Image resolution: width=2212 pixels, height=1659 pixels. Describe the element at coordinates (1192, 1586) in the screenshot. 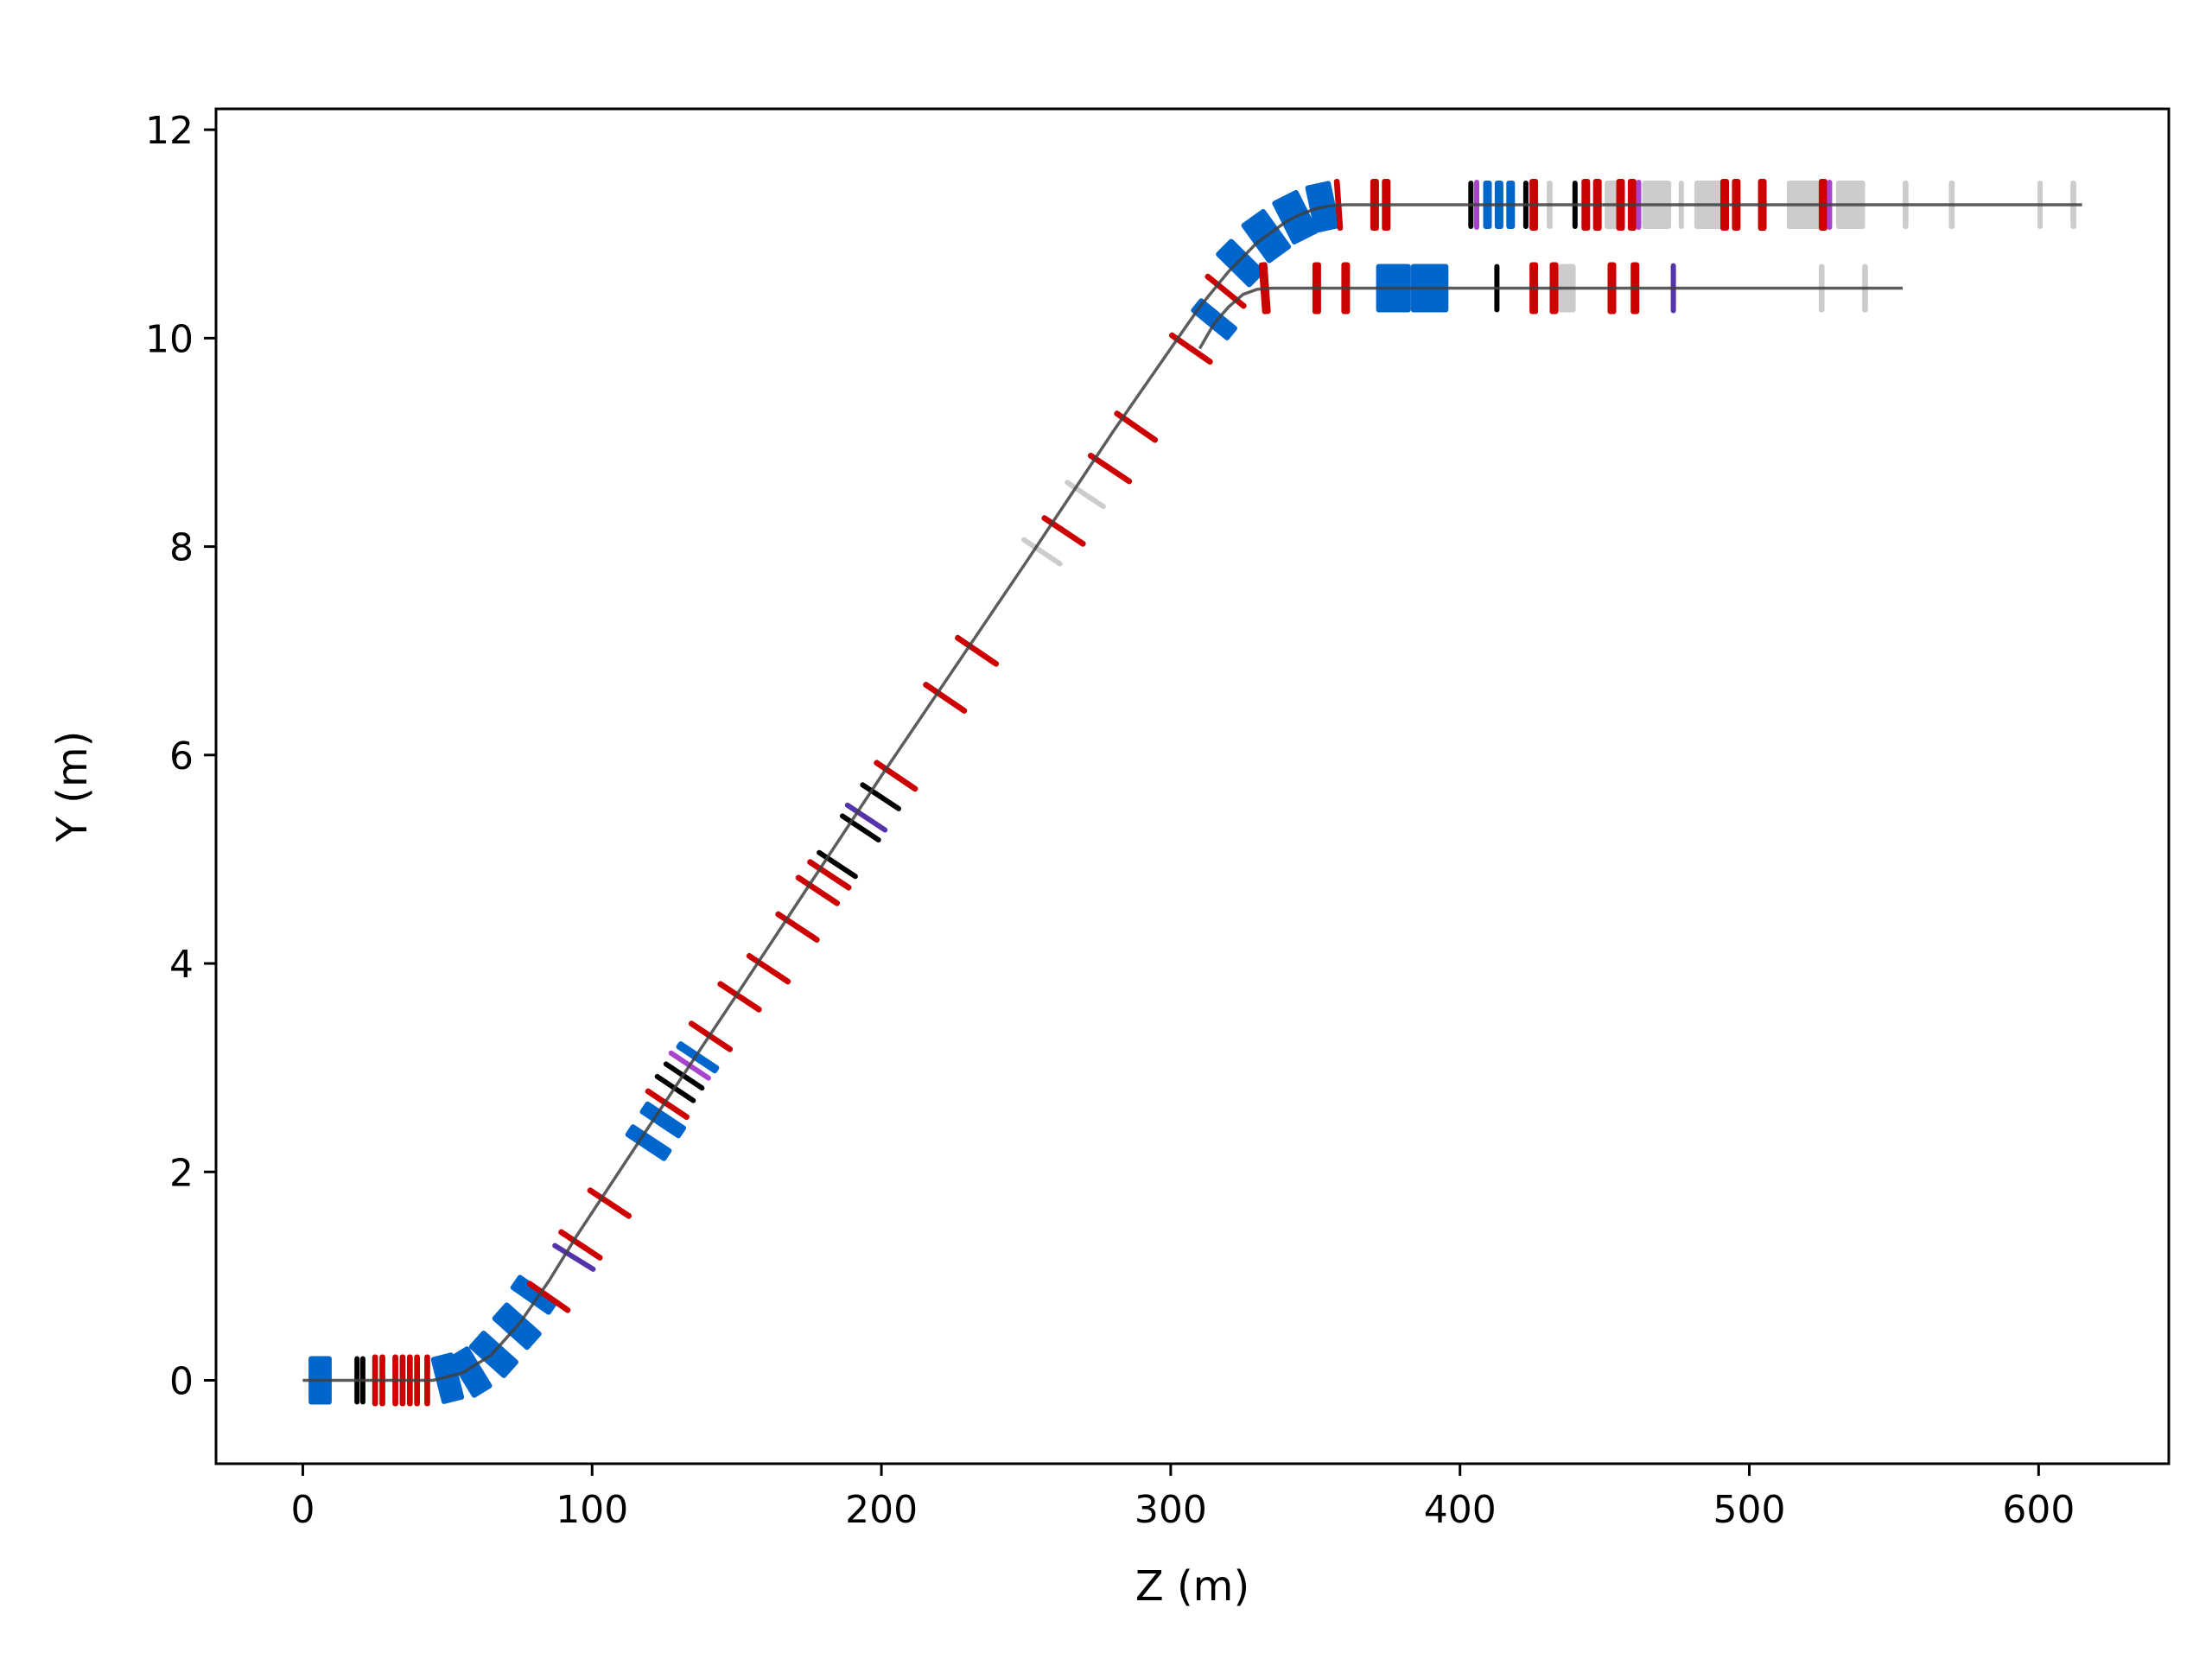

I see `x-axis-label: Z (m)` at that location.